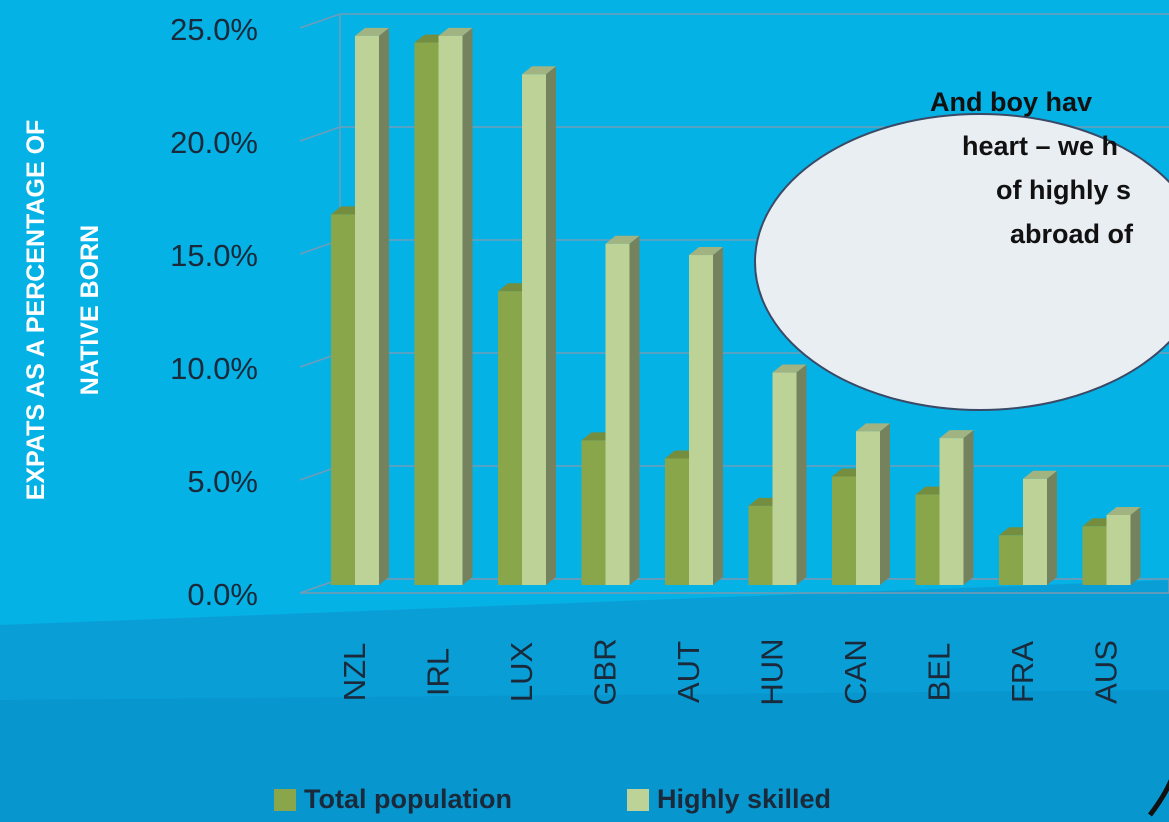  I want to click on x-tick-label: CAN, so click(855, 671).